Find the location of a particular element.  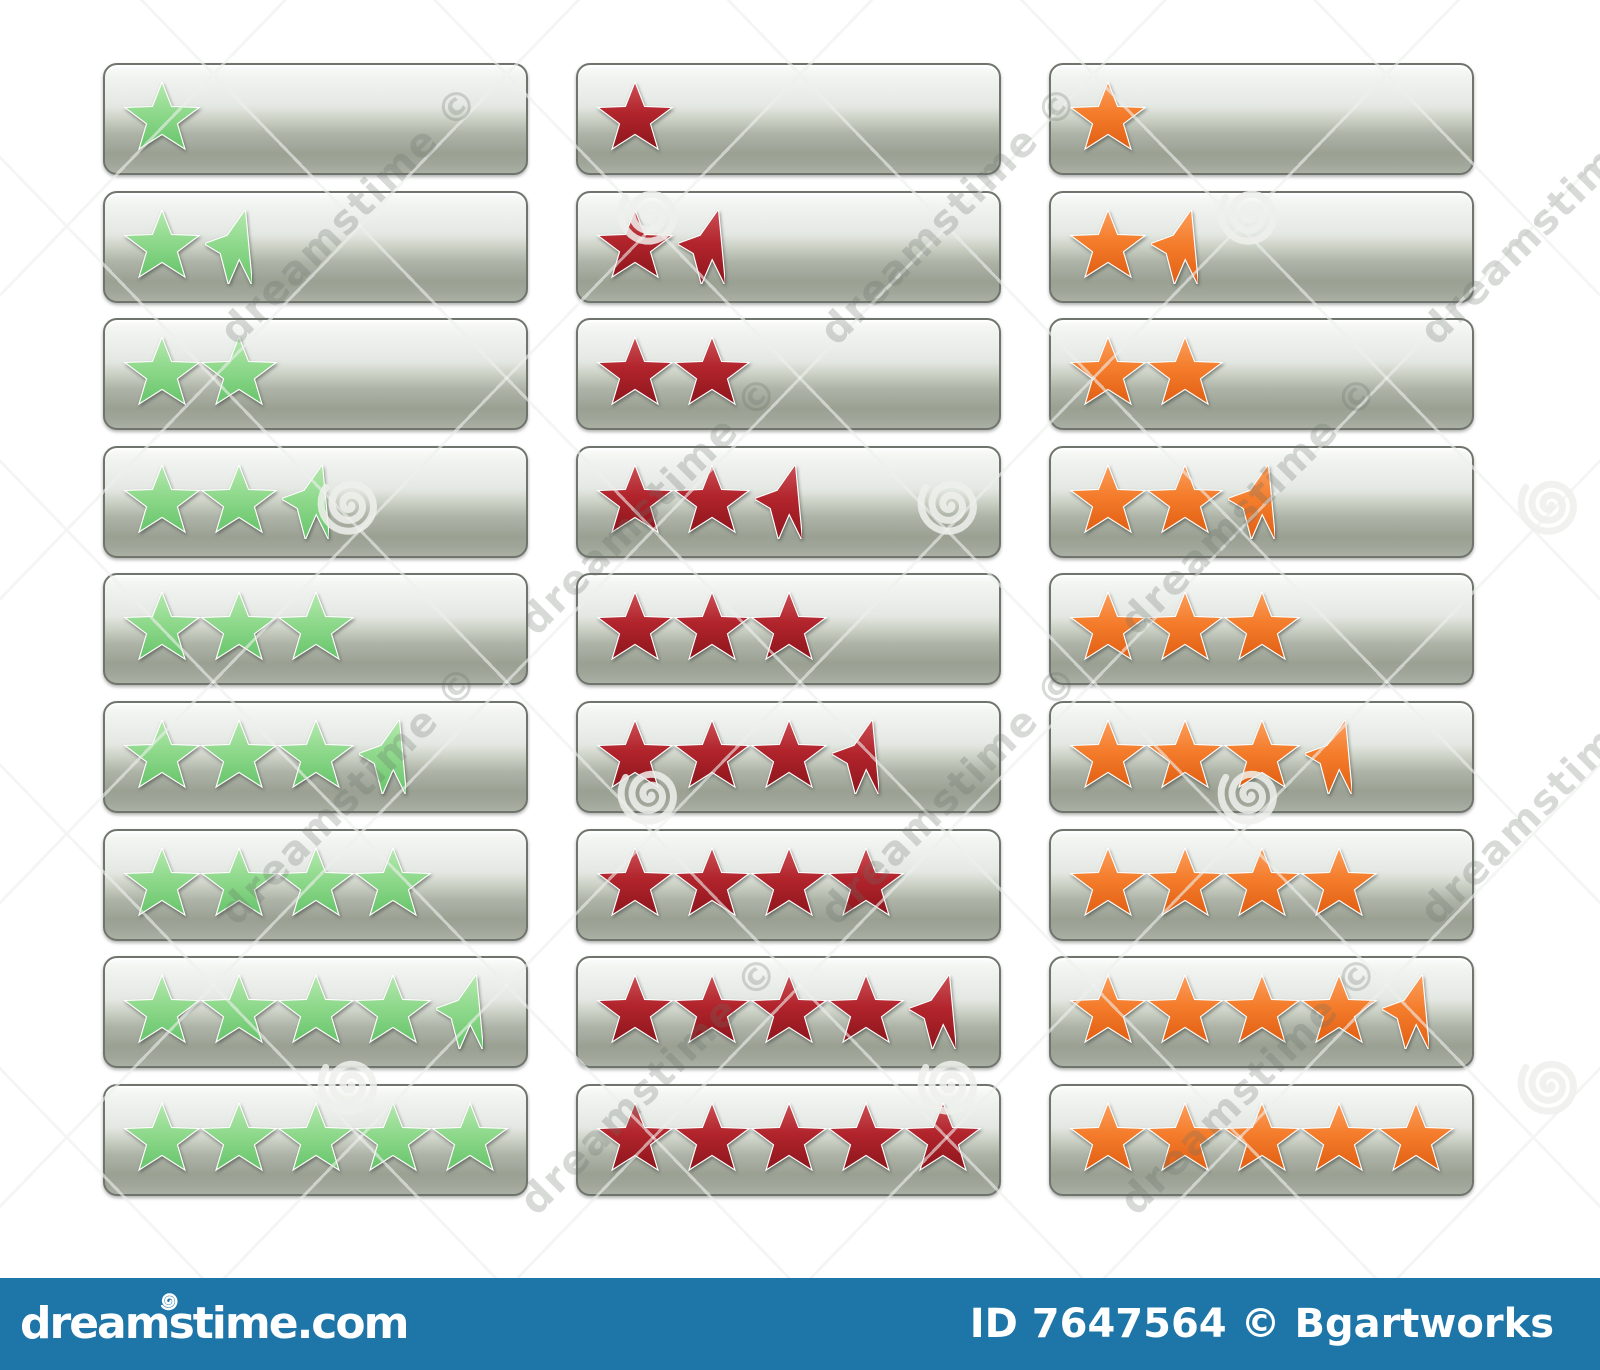

rating-button-green-5-stars is located at coordinates (315, 1140).